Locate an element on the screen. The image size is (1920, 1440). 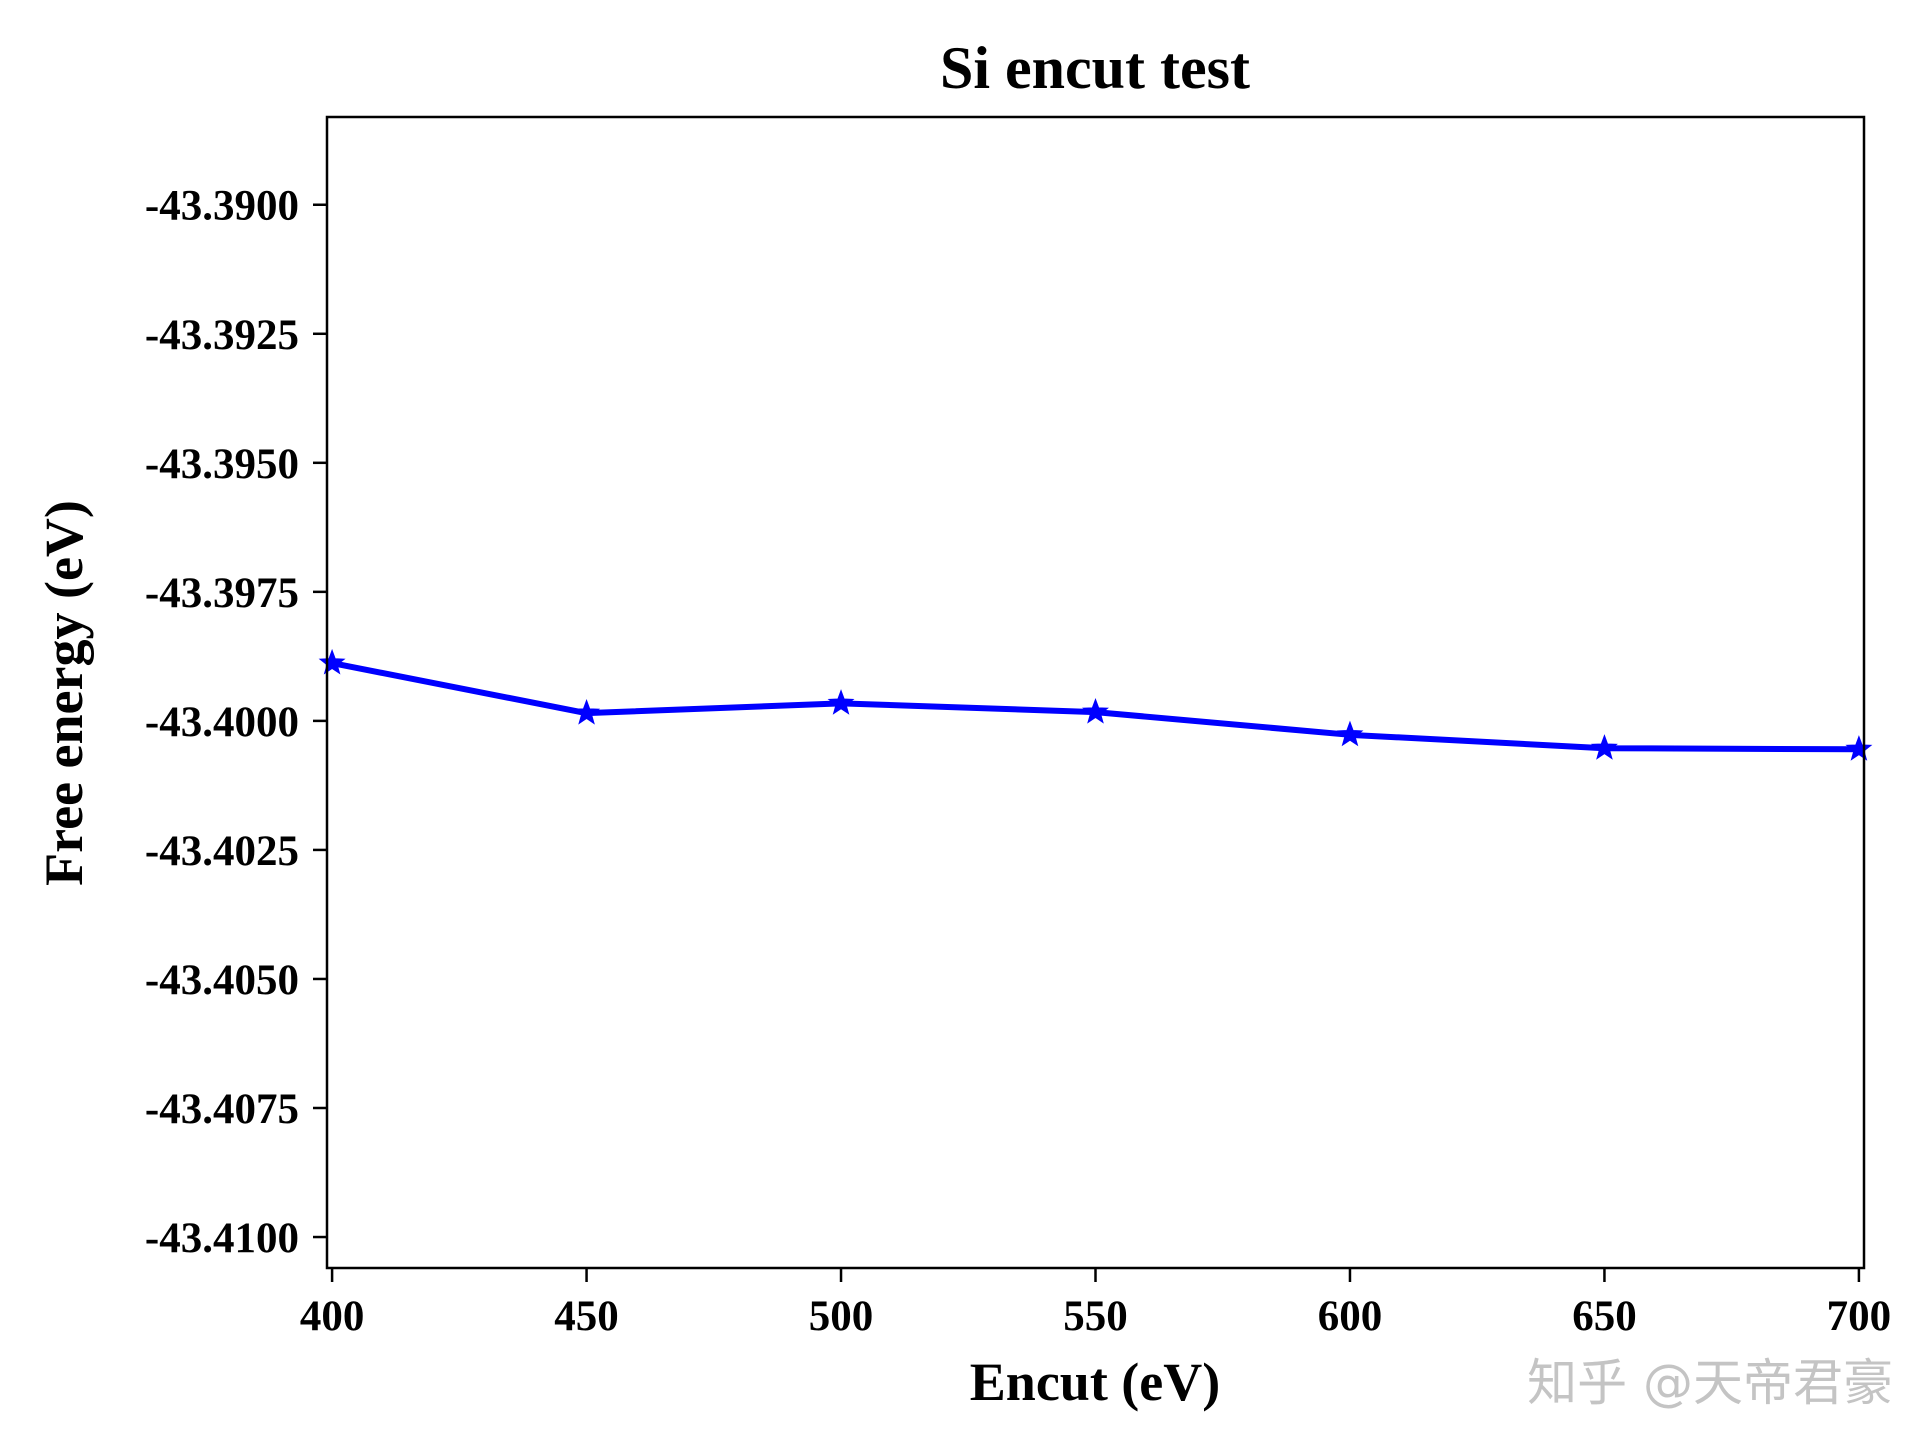
y-tick-label: -43.3975 is located at coordinates (222, 593).